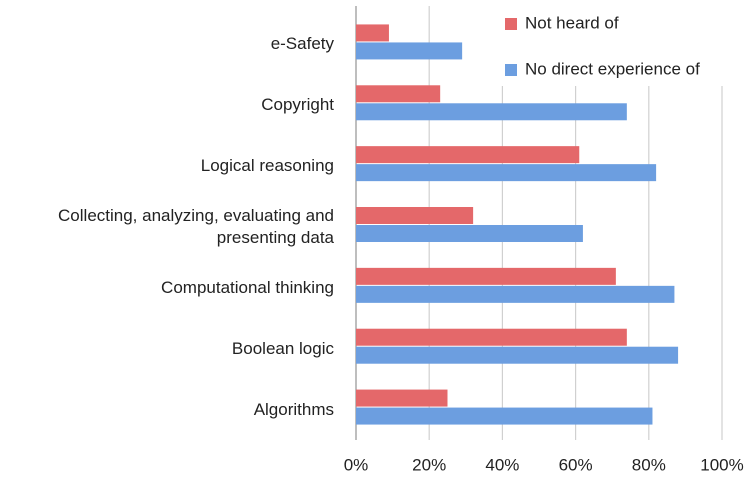 Image resolution: width=754 pixels, height=482 pixels. I want to click on legend-label: No direct experience of, so click(612, 68).